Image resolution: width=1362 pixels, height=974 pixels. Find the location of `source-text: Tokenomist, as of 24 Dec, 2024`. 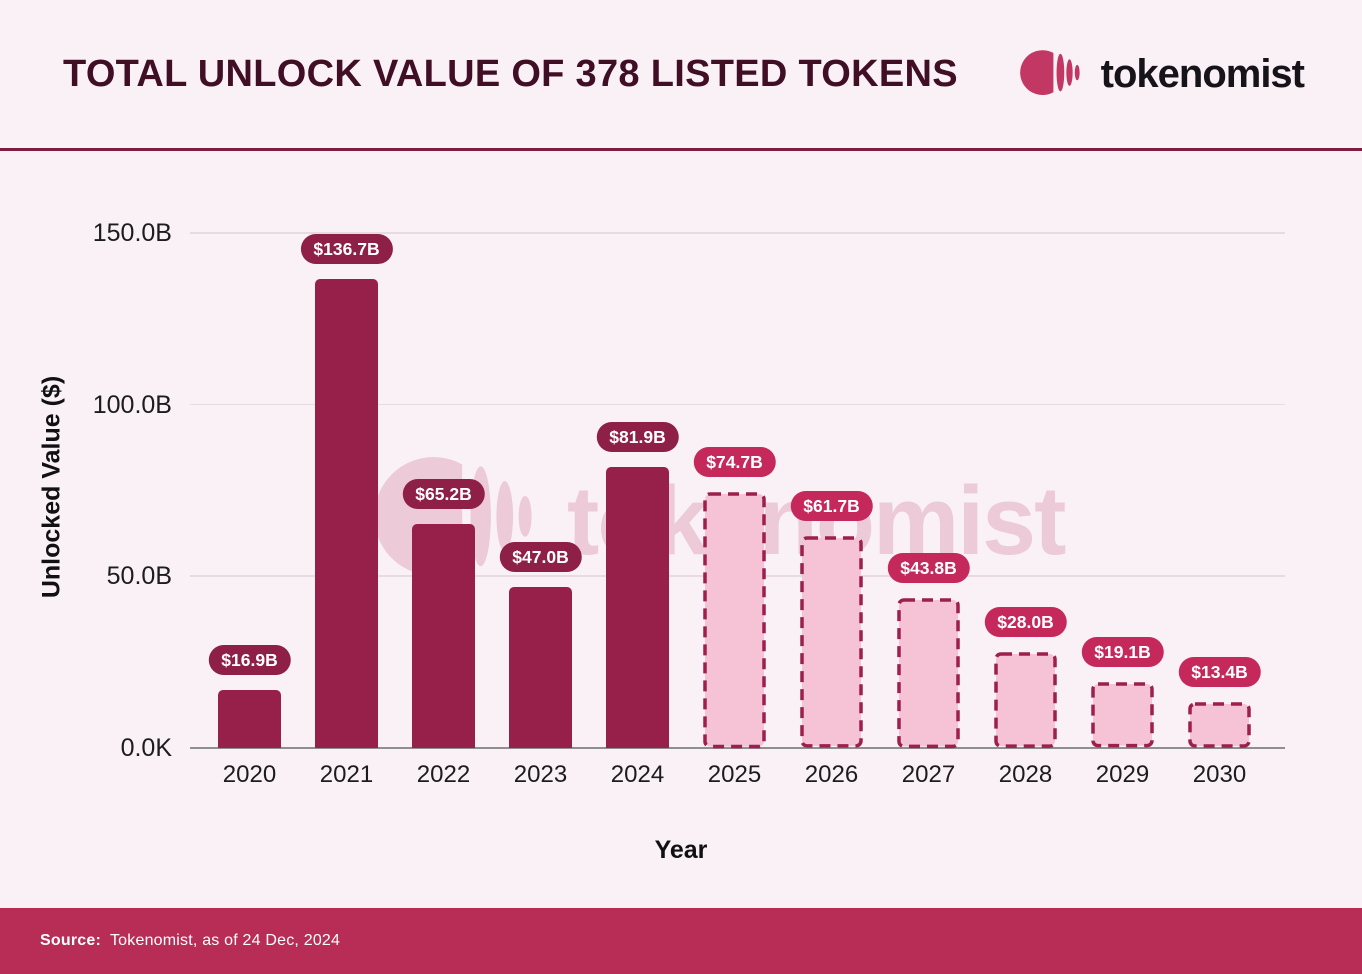

source-text: Tokenomist, as of 24 Dec, 2024 is located at coordinates (225, 940).